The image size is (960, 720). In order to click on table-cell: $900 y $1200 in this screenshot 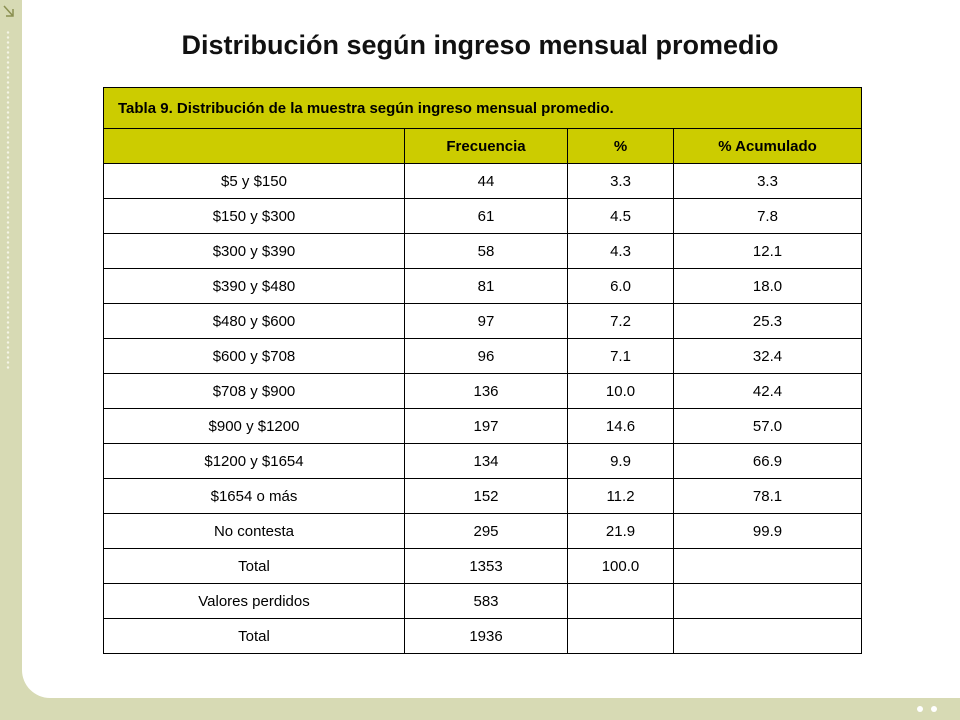, I will do `click(254, 426)`.